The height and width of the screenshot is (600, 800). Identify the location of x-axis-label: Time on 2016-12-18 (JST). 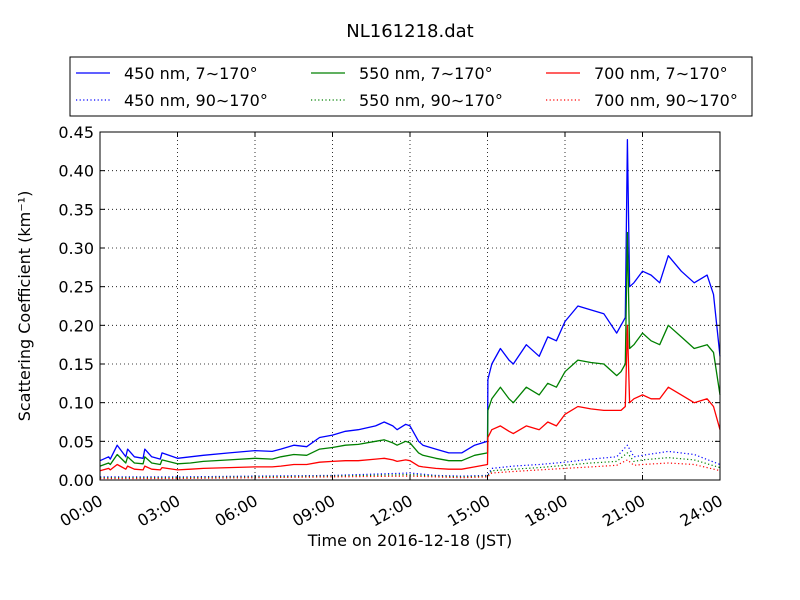
(409, 540).